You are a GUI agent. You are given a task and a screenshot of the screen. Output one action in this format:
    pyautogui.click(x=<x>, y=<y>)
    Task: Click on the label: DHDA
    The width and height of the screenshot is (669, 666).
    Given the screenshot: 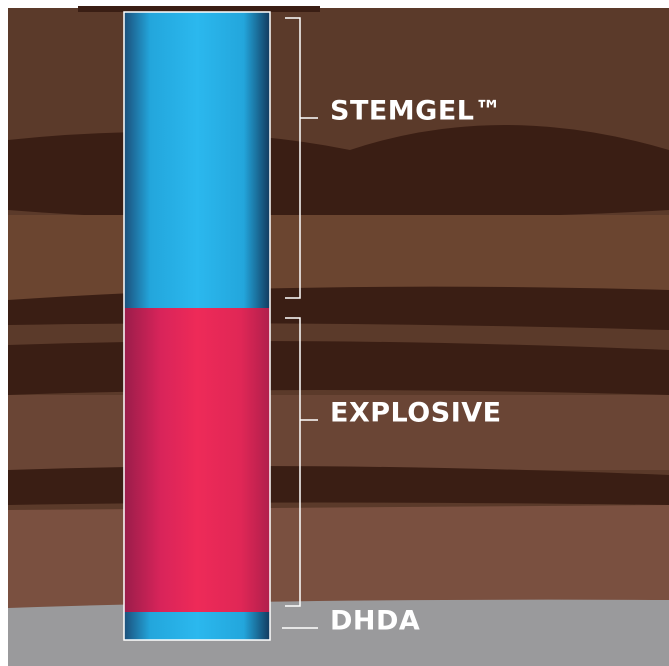 What is the action you would take?
    pyautogui.click(x=375, y=621)
    